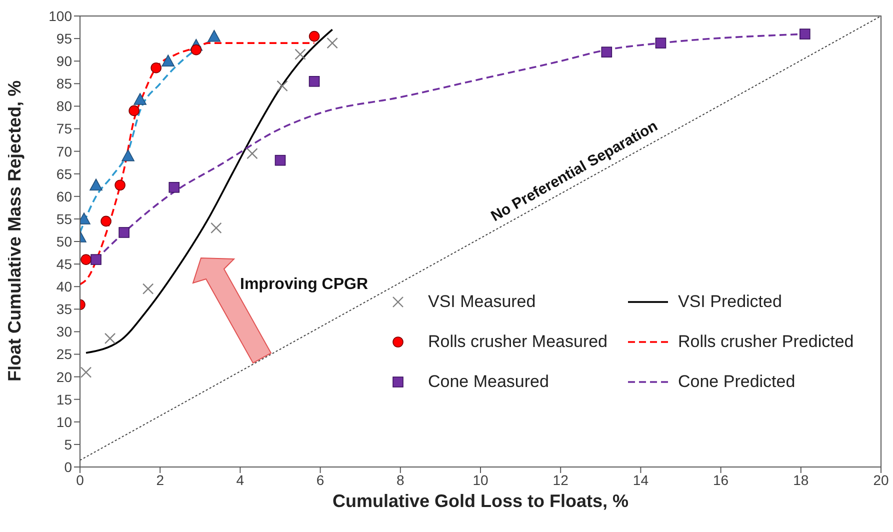  What do you see at coordinates (482, 302) in the screenshot?
I see `legend-label: VSI Measured` at bounding box center [482, 302].